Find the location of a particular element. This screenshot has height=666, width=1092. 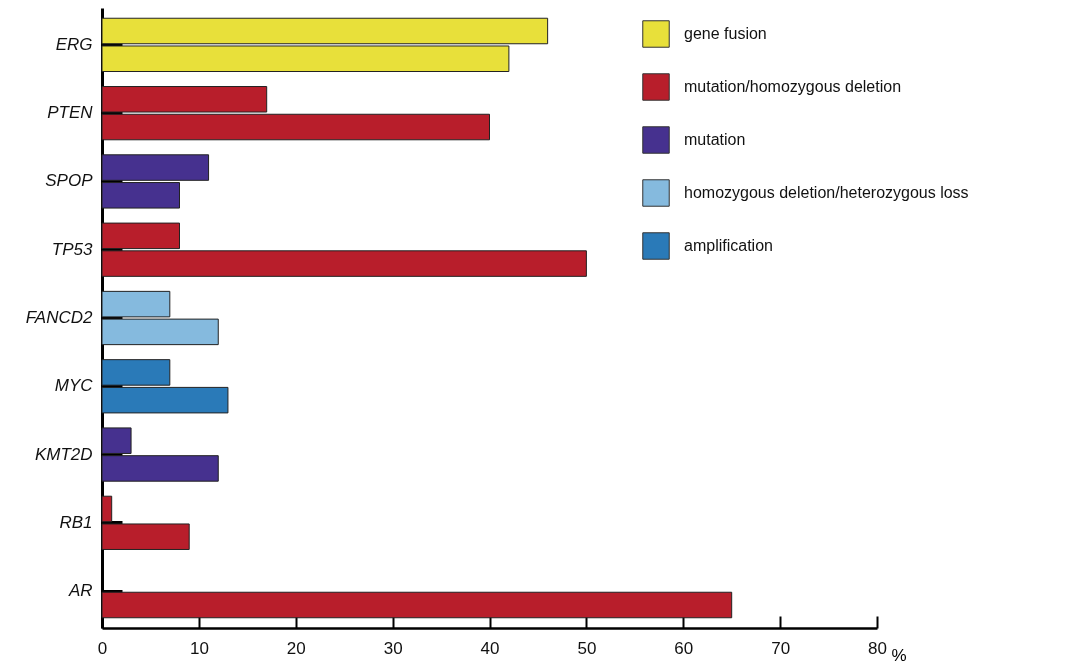

x-tick-label: 30 is located at coordinates (393, 648).